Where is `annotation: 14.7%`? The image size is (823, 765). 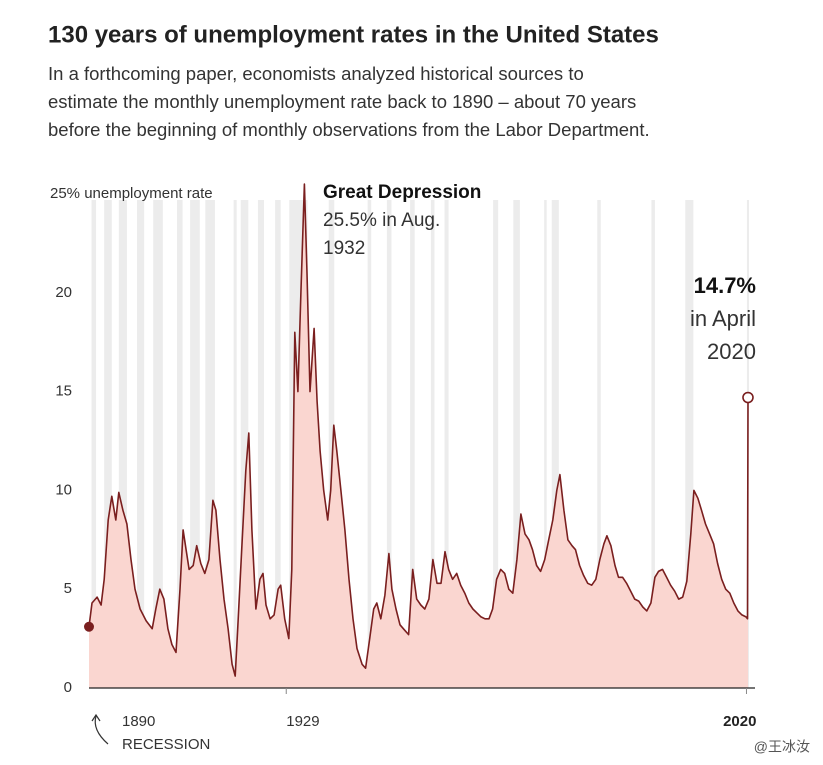 annotation: 14.7% is located at coordinates (725, 285).